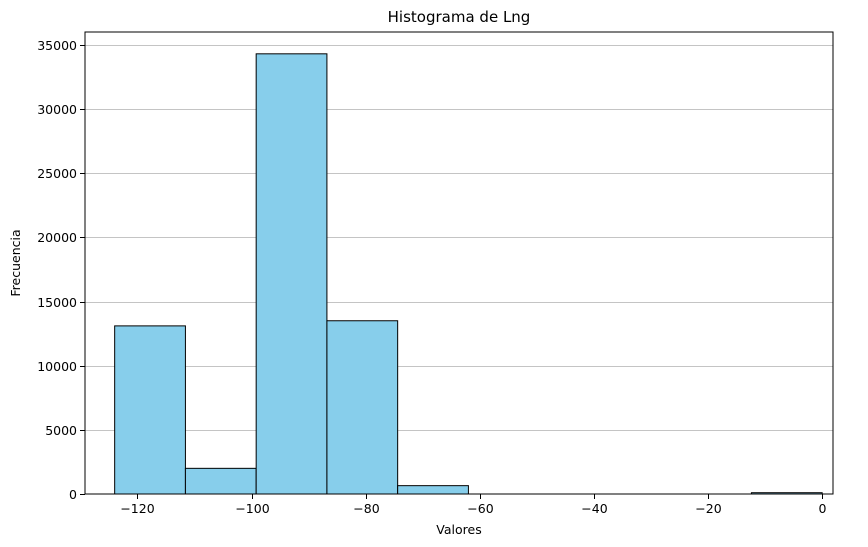  Describe the element at coordinates (366, 508) in the screenshot. I see `x-tick-label: −80` at that location.